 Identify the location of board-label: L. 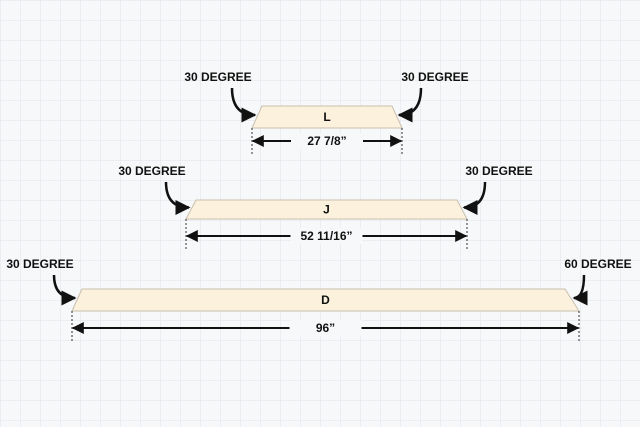
(326, 117).